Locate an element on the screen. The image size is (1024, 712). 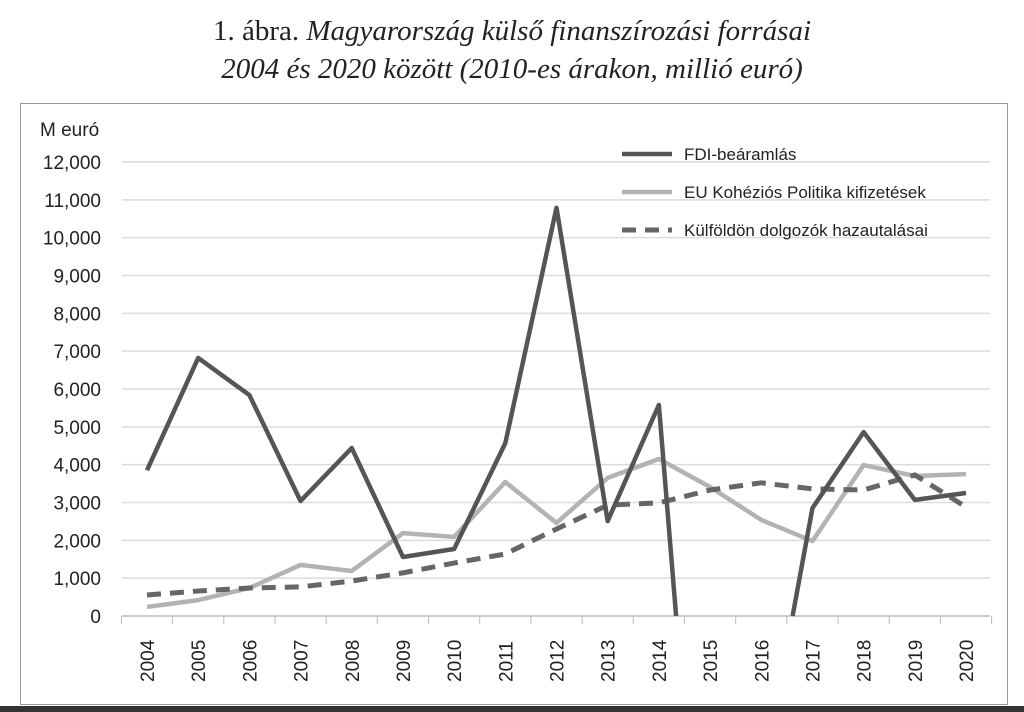
x-tick-label: 2015 is located at coordinates (711, 661).